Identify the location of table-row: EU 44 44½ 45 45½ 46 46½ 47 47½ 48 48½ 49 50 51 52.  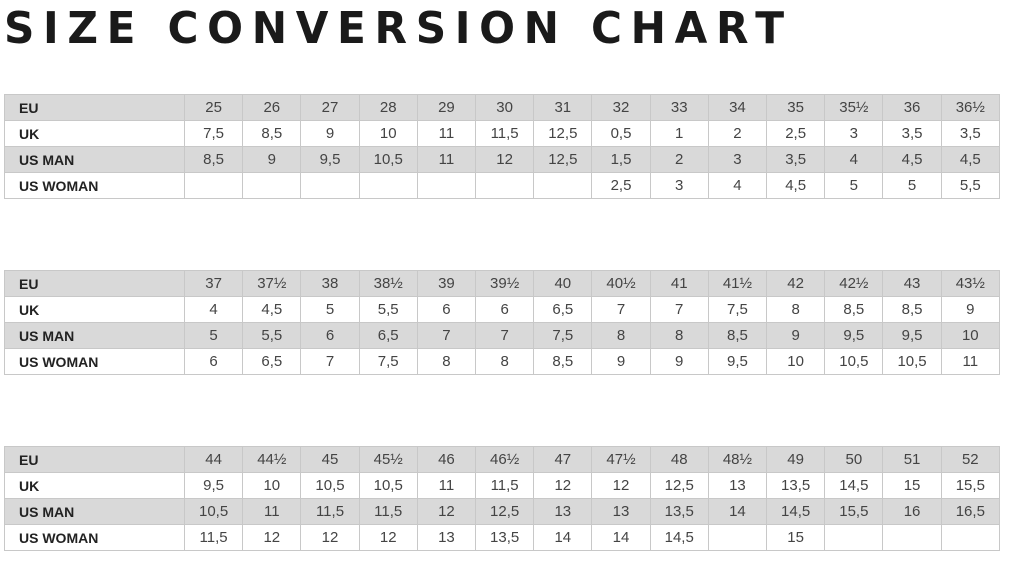
(502, 459).